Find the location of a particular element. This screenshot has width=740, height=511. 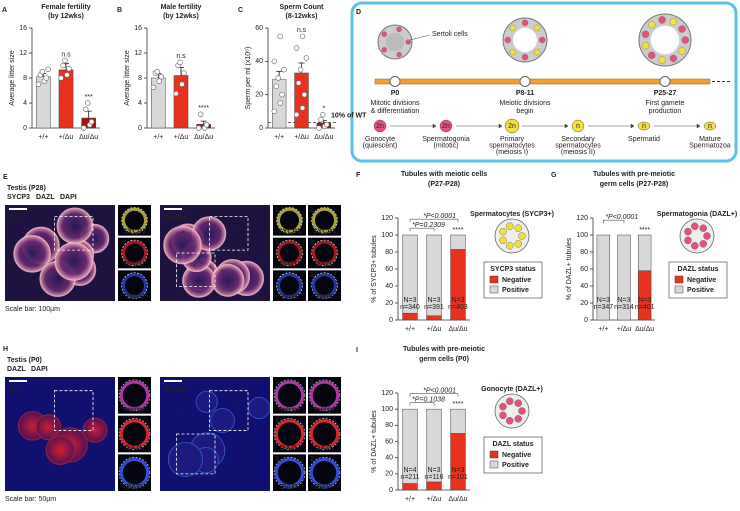

inset-number: 2 is located at coordinates (312, 243).